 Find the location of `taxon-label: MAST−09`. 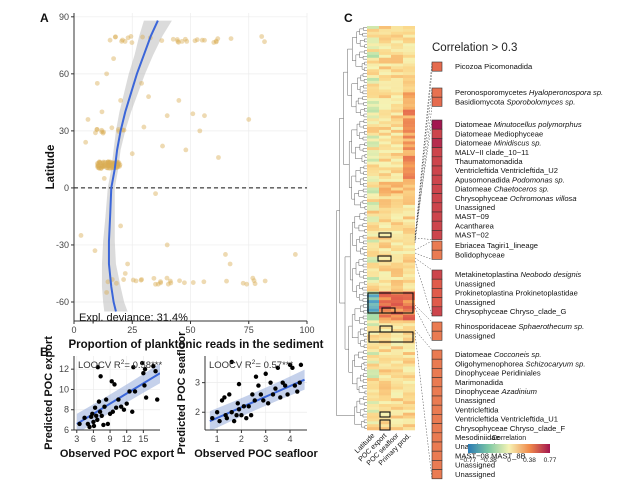

taxon-label: MAST−09 is located at coordinates (472, 216).